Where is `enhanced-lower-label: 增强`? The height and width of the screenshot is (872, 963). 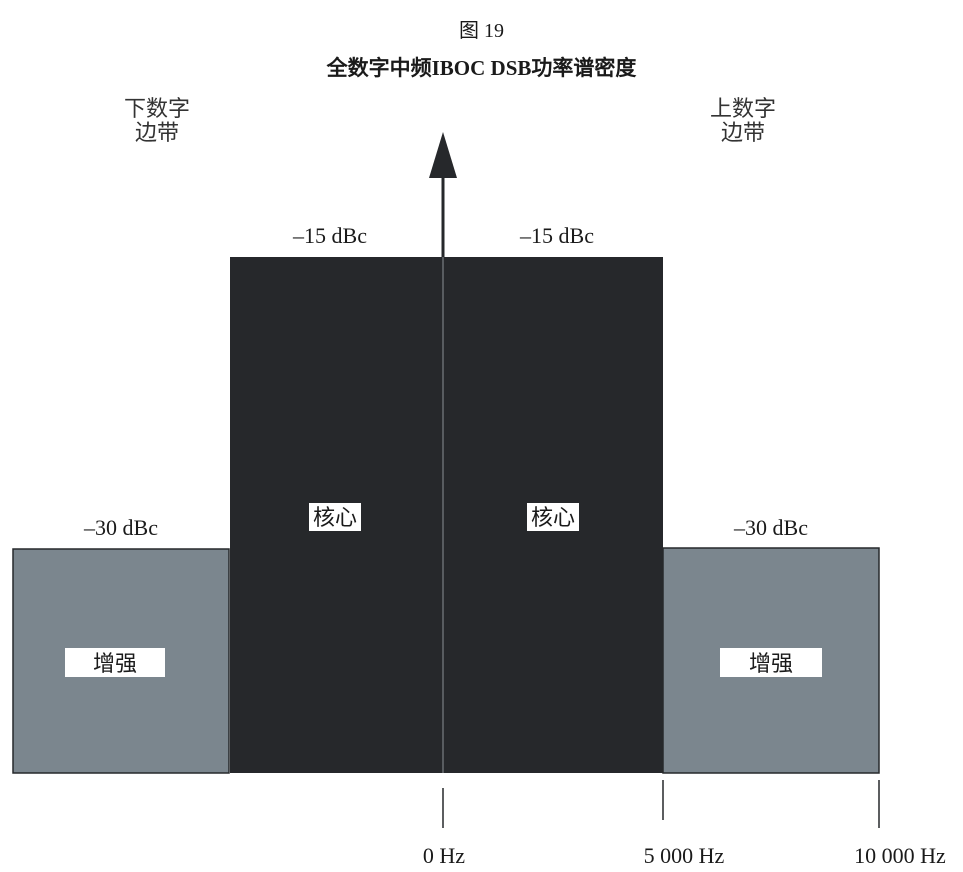
enhanced-lower-label: 增强 is located at coordinates (115, 663).